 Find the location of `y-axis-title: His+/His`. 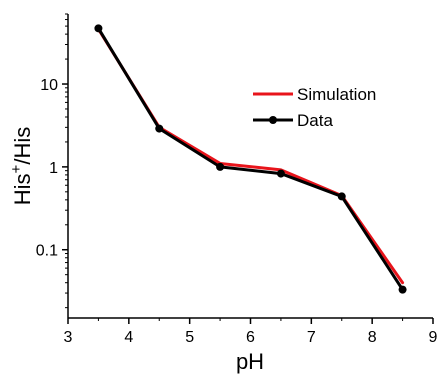

y-axis-title: His+/His is located at coordinates (21, 166).